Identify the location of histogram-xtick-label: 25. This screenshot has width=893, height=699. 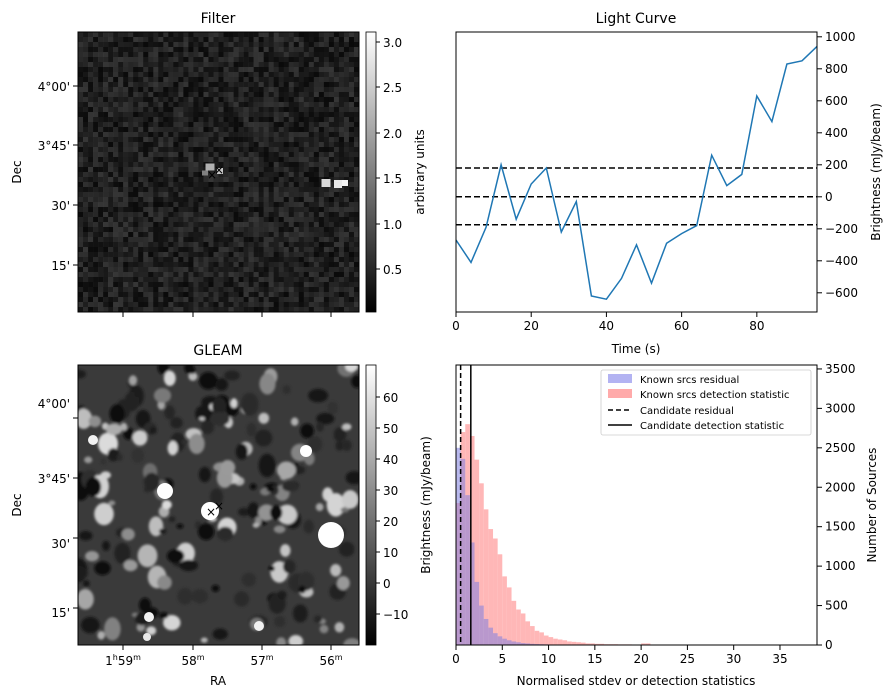
(687, 659).